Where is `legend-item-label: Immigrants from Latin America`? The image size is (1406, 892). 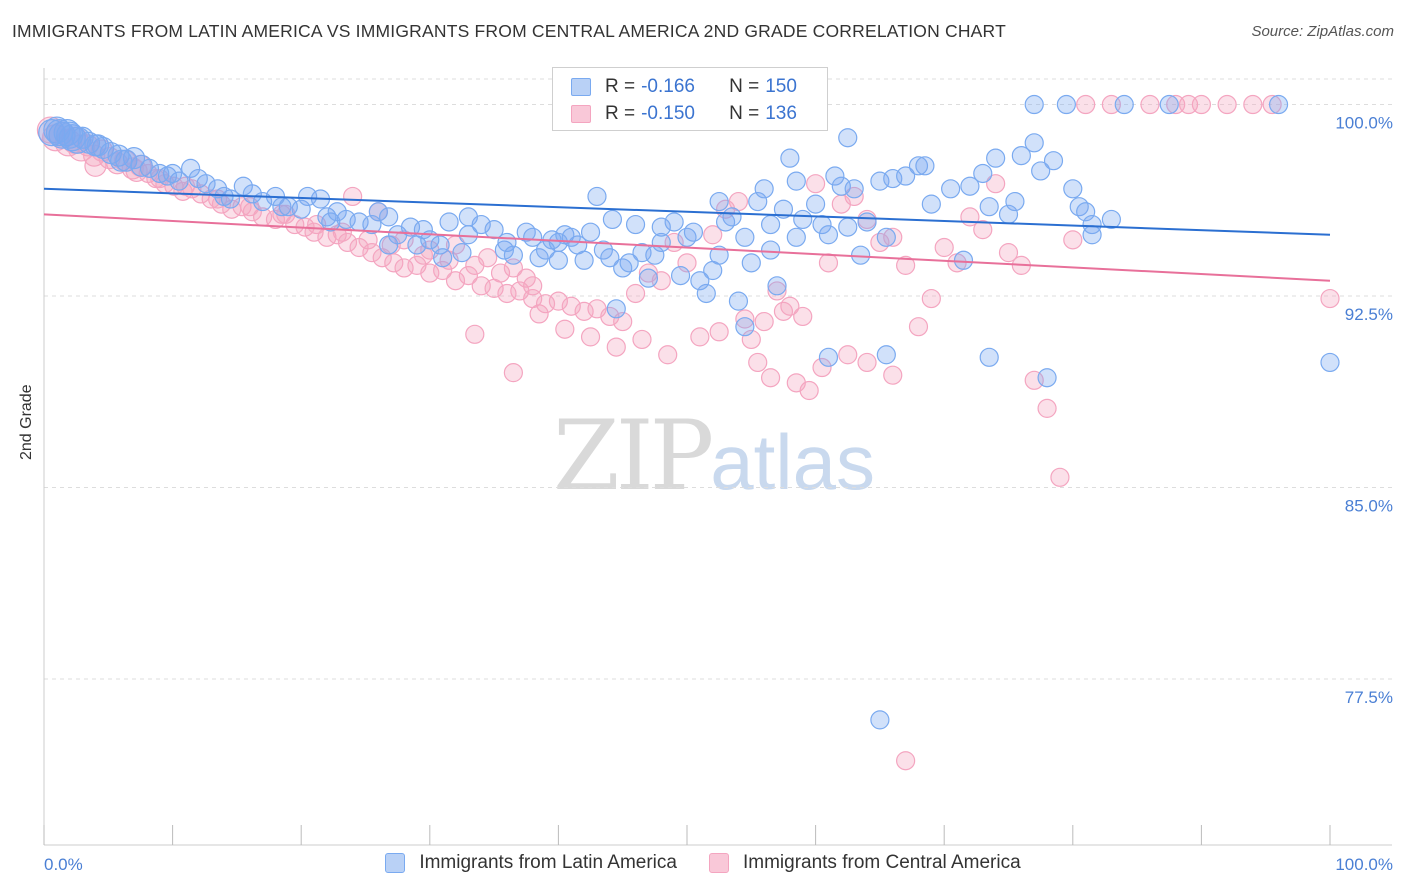
legend-item-label: Immigrants from Latin America is located at coordinates (548, 862).